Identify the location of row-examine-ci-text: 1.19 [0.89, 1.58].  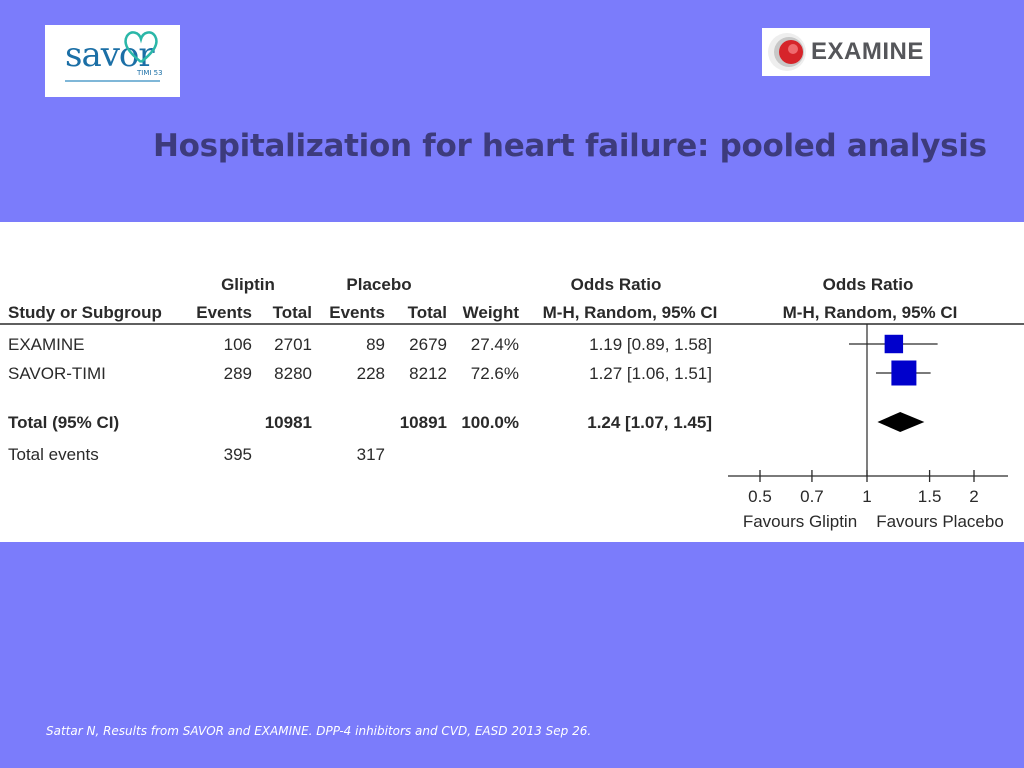
(650, 344).